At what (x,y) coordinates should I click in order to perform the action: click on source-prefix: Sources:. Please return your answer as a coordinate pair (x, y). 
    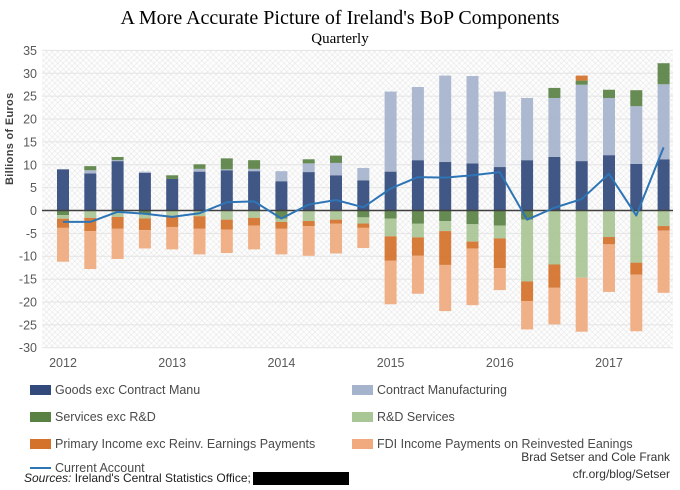
    Looking at the image, I should click on (48, 478).